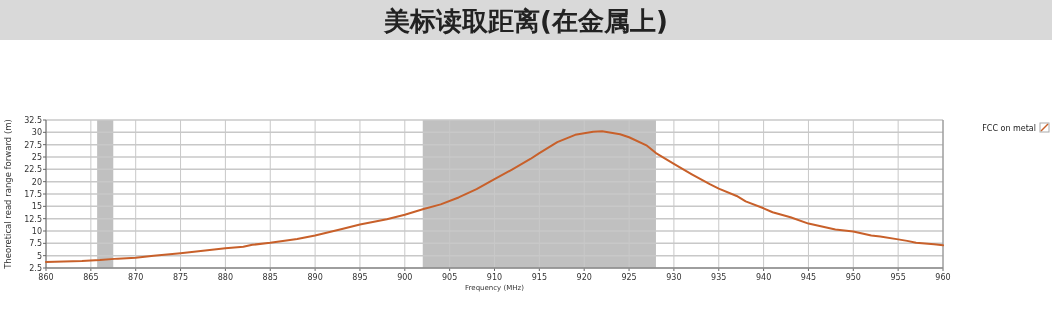  I want to click on x-tick-label: 905, so click(450, 277).